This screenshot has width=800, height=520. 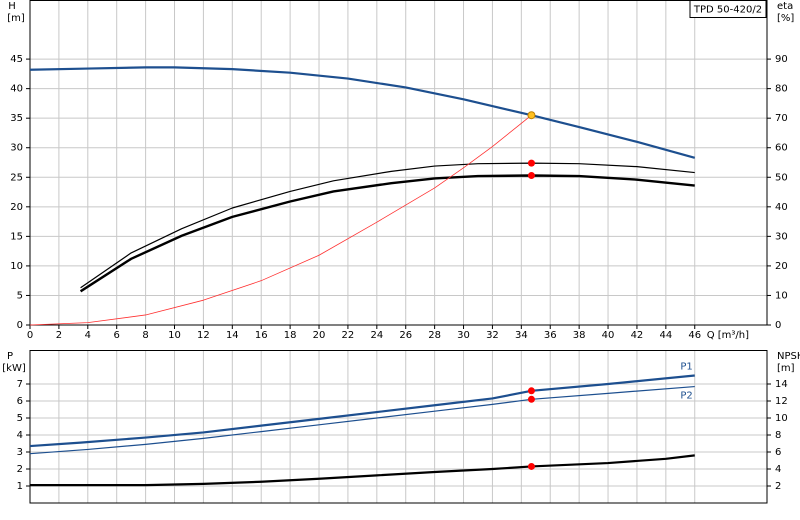 What do you see at coordinates (174, 335) in the screenshot?
I see `x-tick-label: 10` at bounding box center [174, 335].